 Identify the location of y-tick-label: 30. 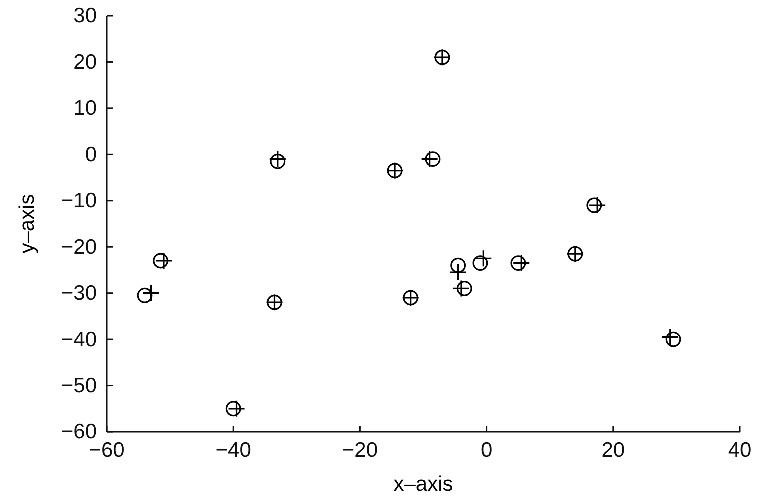
(85, 16).